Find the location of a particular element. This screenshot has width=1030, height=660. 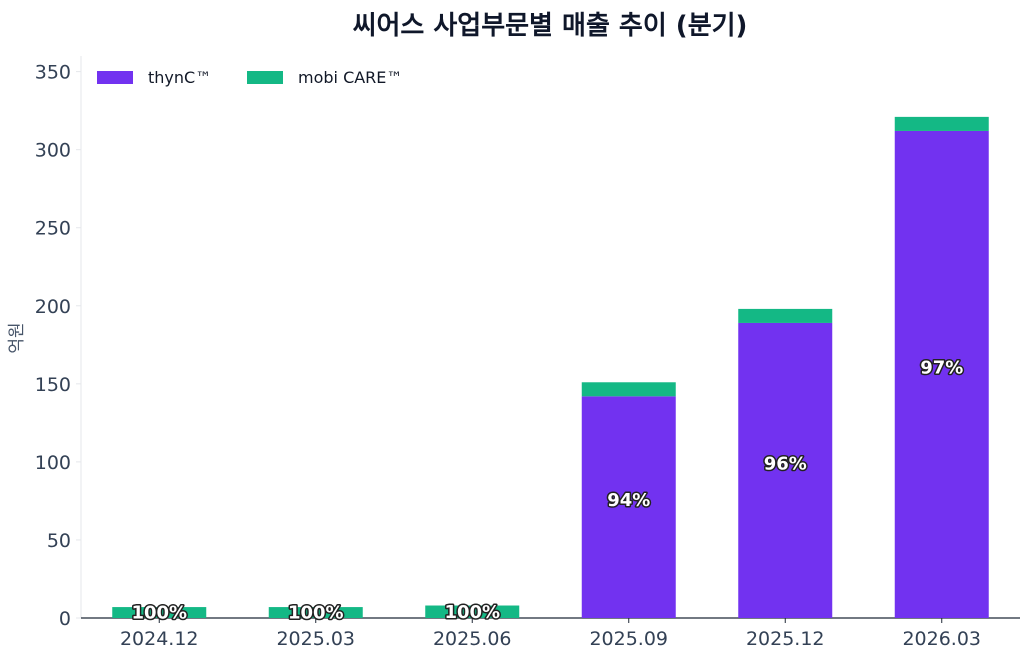

x-tick-label: 2025.09 is located at coordinates (628, 639).